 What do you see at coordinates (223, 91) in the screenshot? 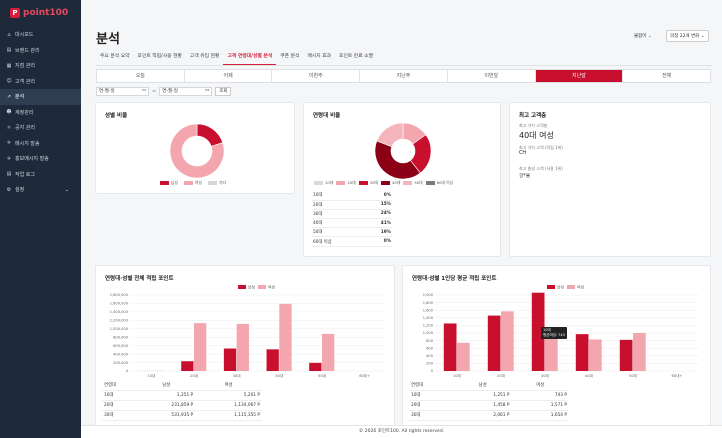
I see `search-button: 조회` at bounding box center [223, 91].